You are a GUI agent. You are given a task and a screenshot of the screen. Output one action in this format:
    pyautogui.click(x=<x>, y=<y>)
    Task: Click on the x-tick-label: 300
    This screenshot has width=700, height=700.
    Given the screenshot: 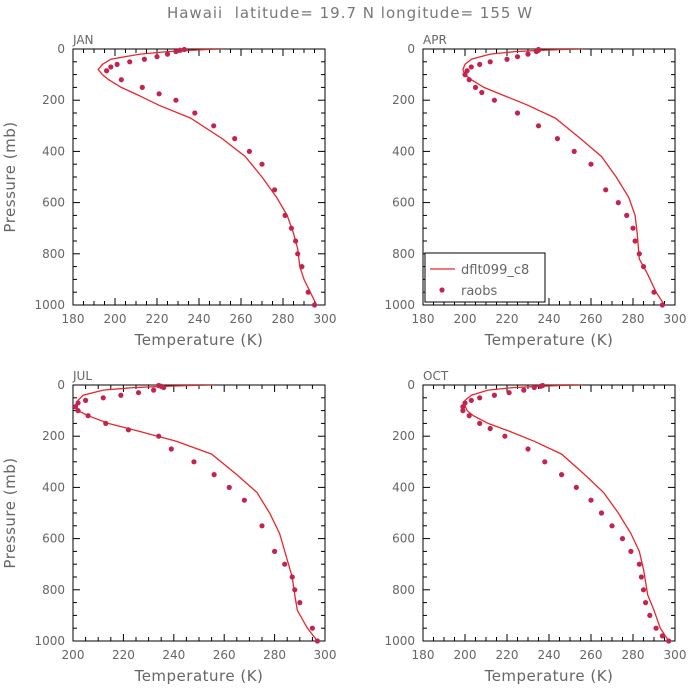 What is the action you would take?
    pyautogui.click(x=325, y=319)
    